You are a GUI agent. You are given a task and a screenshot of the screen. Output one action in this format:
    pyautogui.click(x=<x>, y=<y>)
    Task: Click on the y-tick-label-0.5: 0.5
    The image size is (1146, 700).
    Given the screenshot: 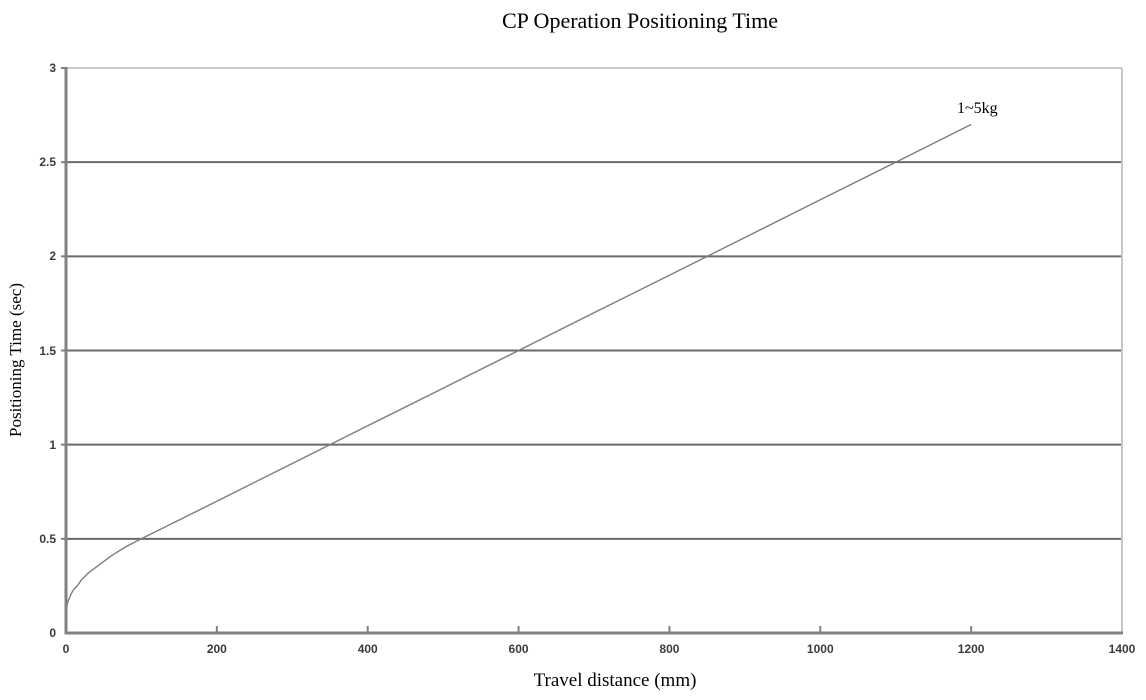 What is the action you would take?
    pyautogui.click(x=47, y=538)
    